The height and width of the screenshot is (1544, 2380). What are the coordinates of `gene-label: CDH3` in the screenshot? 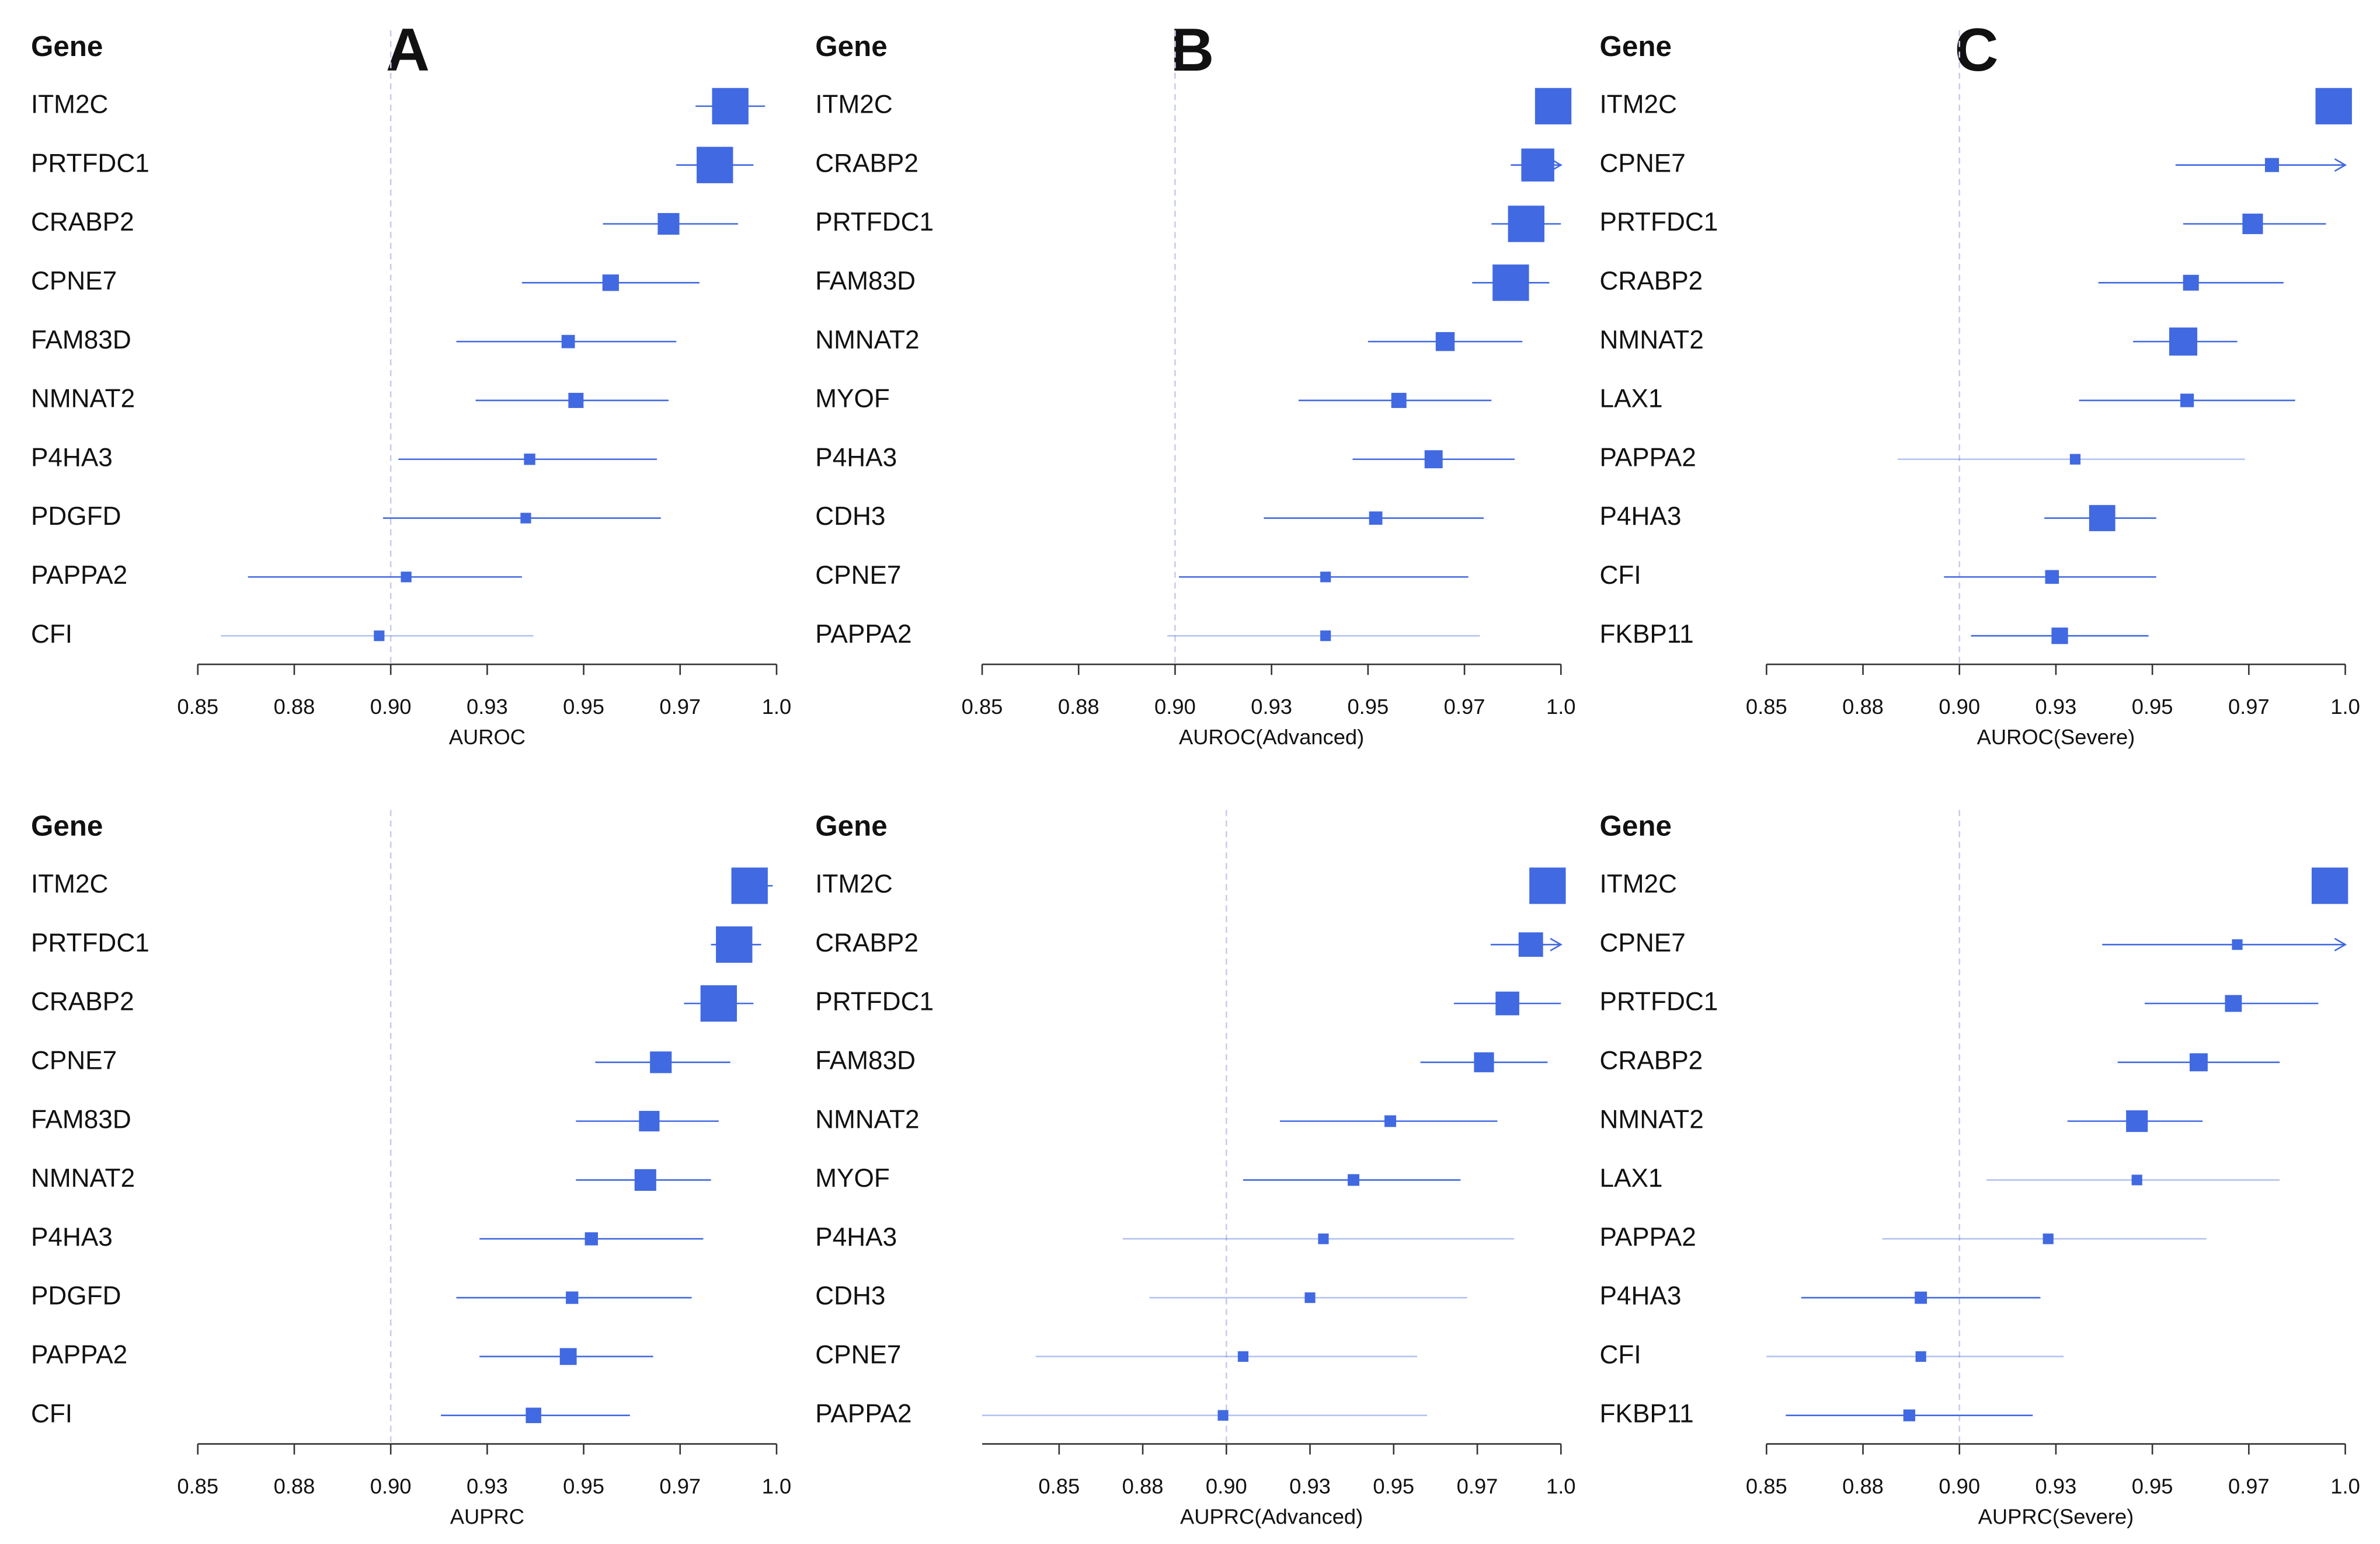 It's located at (850, 516).